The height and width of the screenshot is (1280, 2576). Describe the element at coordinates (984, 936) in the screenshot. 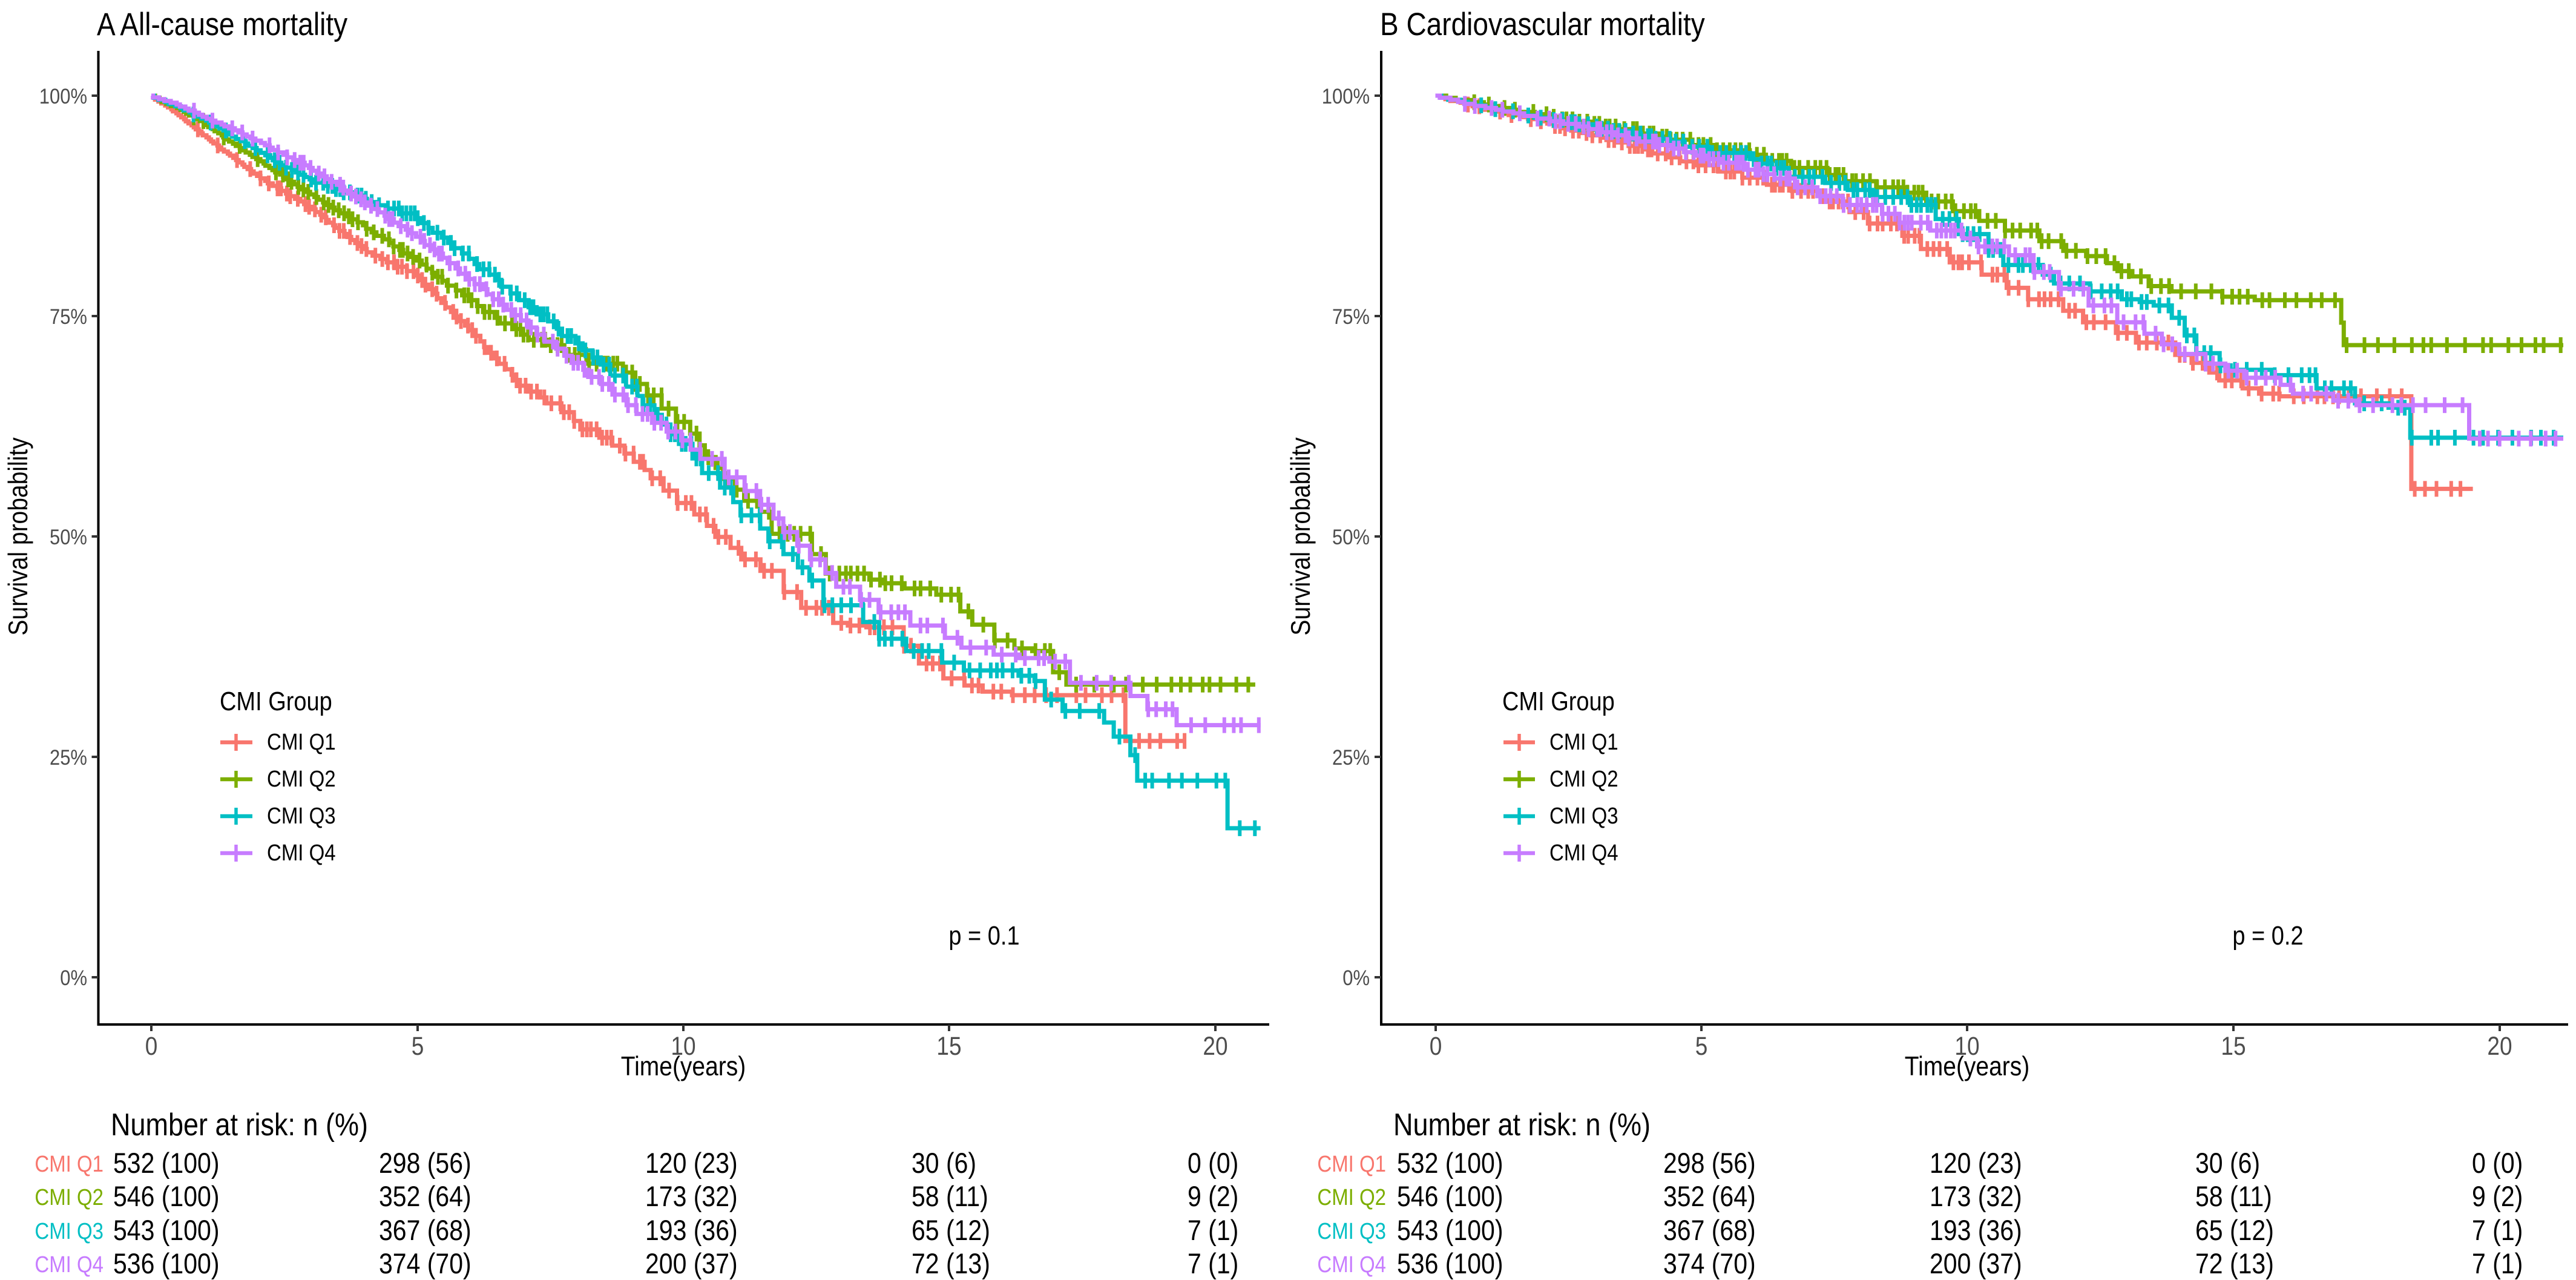

I see `svg-text: p = 0.1` at that location.